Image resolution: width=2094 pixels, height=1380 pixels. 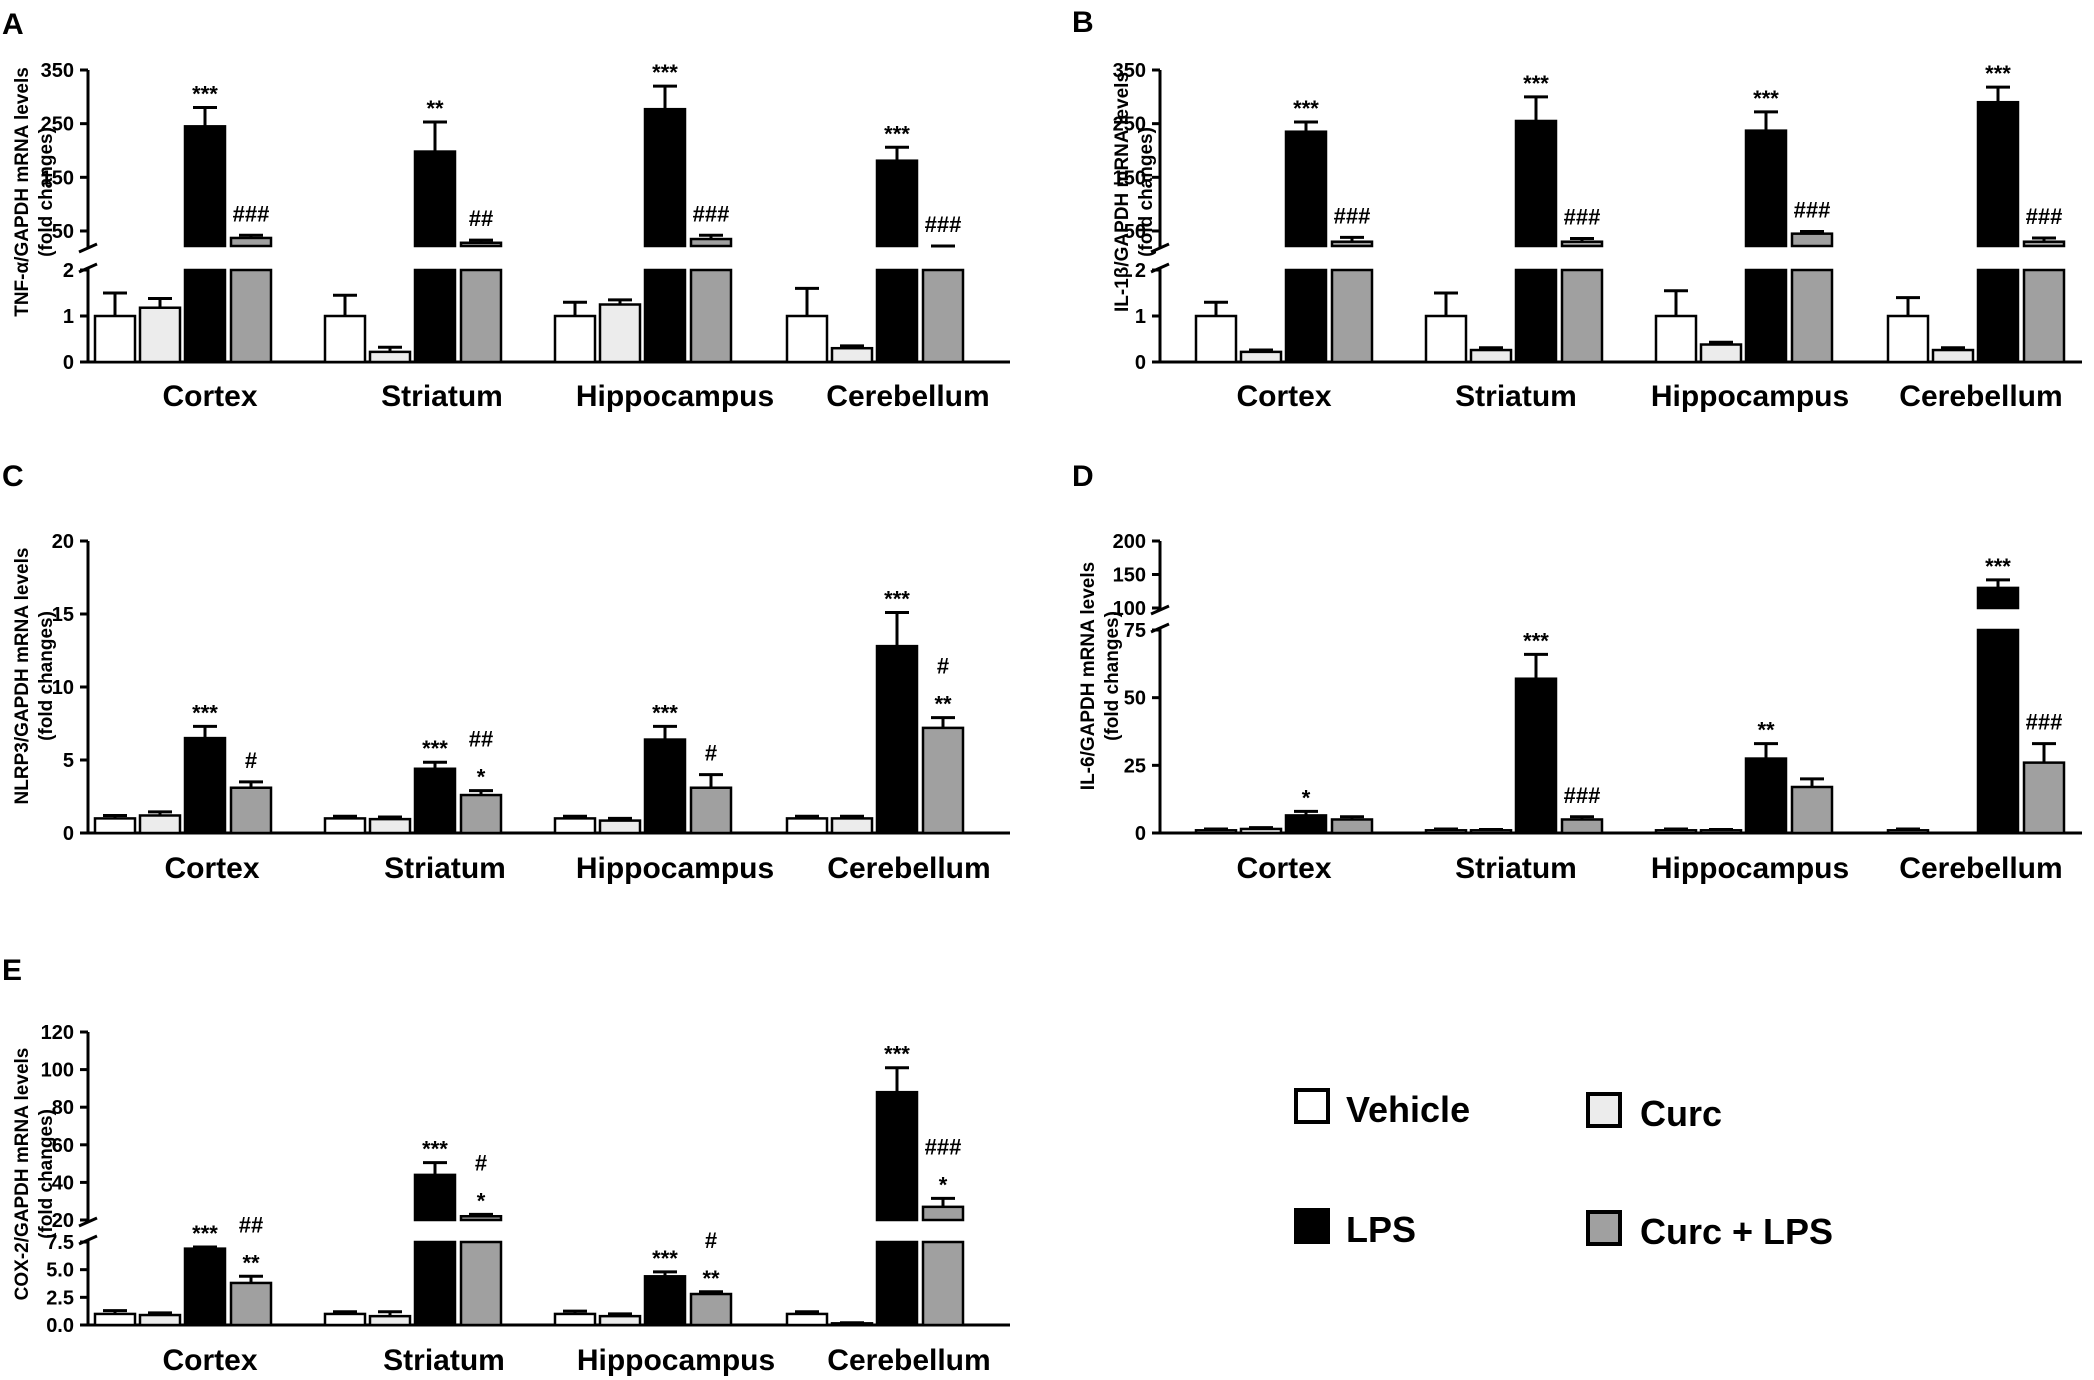 What do you see at coordinates (68, 317) in the screenshot?
I see `panel-a-y-tick-label-1: 1` at bounding box center [68, 317].